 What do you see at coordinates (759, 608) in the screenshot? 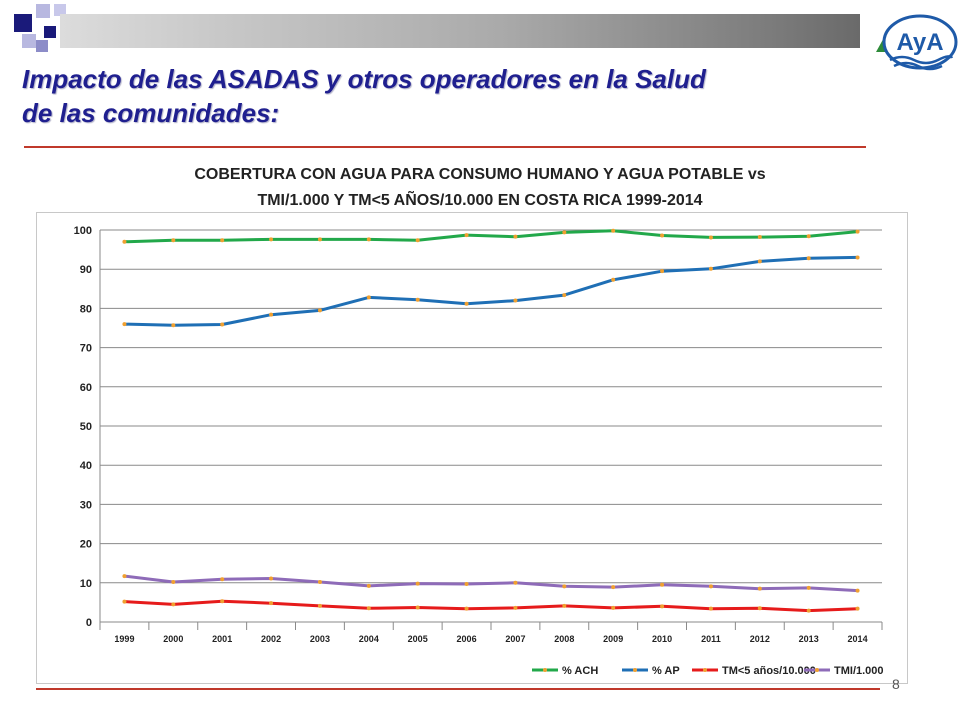
I see `series-2-point-2012` at bounding box center [759, 608].